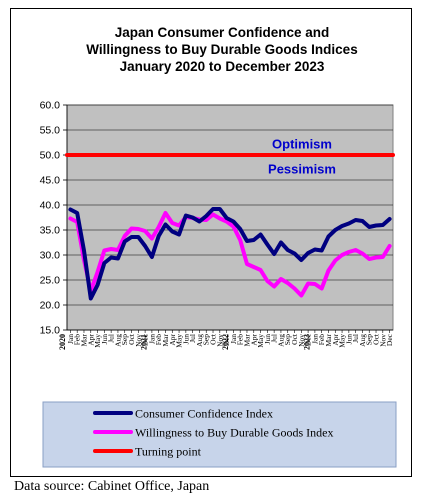 The width and height of the screenshot is (422, 501). What do you see at coordinates (50, 231) in the screenshot?
I see `y-tick-label: 35.0` at bounding box center [50, 231].